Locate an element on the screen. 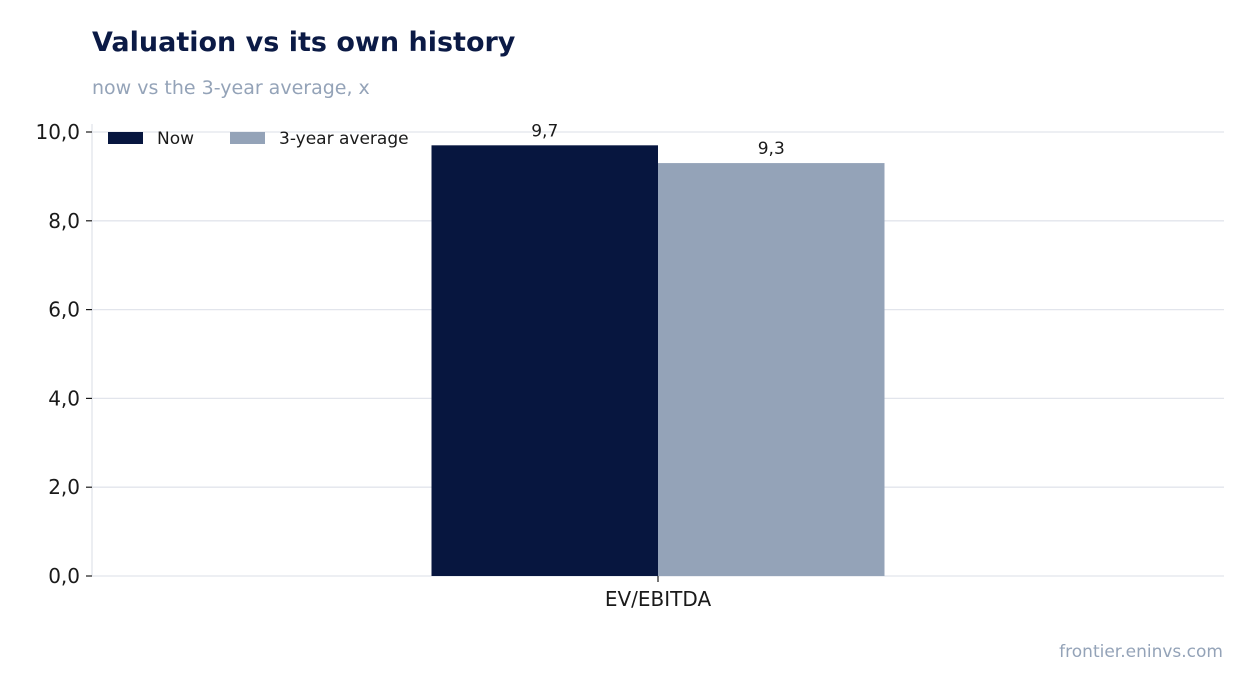 The height and width of the screenshot is (693, 1254). y-tick-label: 2,0 is located at coordinates (64, 487).